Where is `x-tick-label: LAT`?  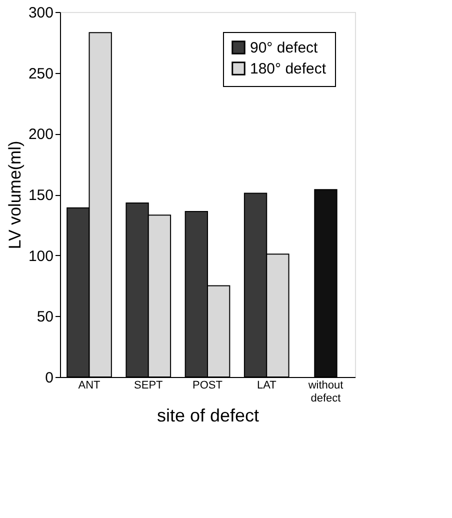 x-tick-label: LAT is located at coordinates (266, 386).